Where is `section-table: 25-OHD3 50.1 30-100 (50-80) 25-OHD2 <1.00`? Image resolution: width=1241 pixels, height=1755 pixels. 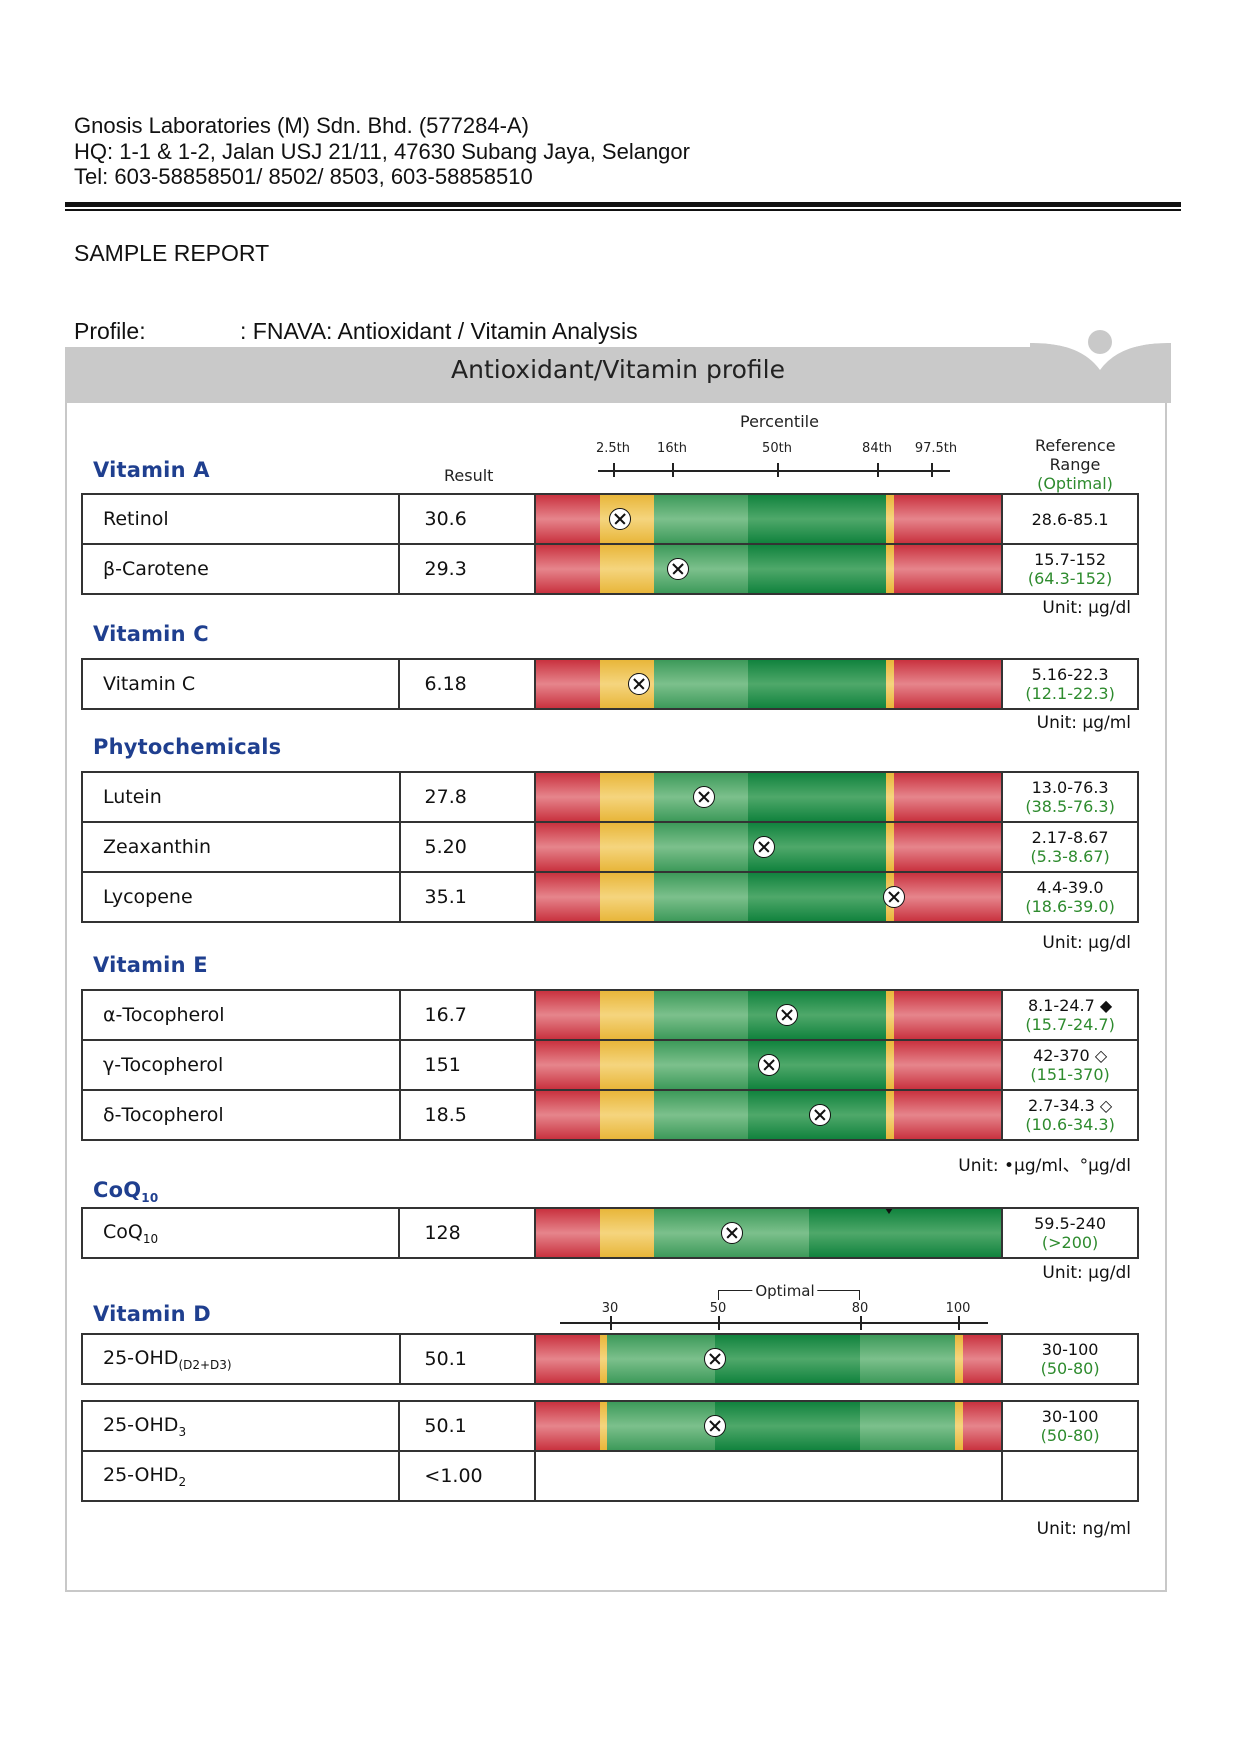 section-table: 25-OHD3 50.1 30-100 (50-80) 25-OHD2 <1.00 is located at coordinates (609, 1451).